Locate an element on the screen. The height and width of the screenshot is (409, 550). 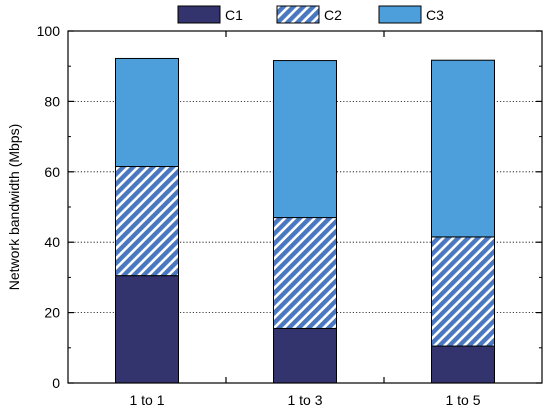
x-tick-label: 1 to 5 is located at coordinates (462, 400).